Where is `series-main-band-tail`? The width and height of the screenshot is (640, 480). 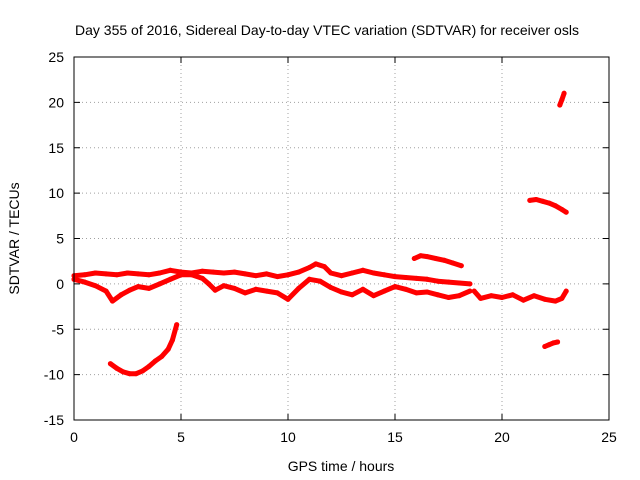 series-main-band-tail is located at coordinates (520, 296).